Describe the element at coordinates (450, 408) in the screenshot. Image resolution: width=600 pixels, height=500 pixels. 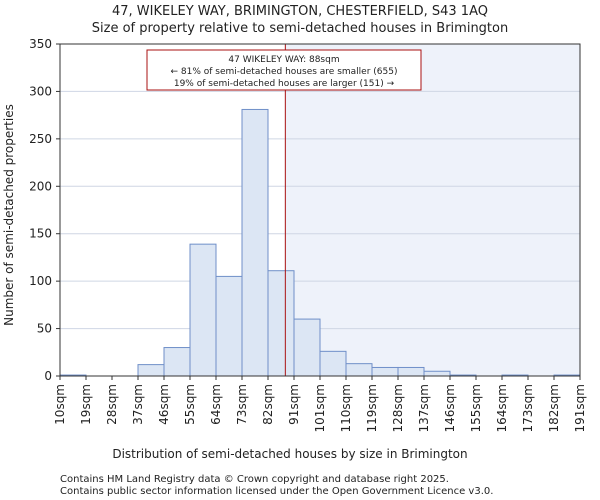
I see `x-tick-label: 146sqm` at that location.